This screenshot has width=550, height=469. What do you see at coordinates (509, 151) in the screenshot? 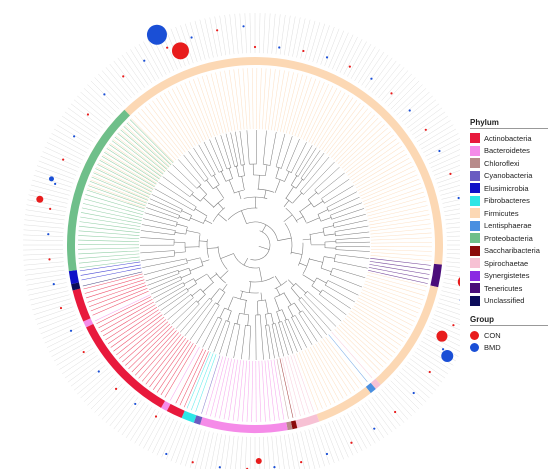
I see `phylum-legend-item: Bacteroidetes` at bounding box center [509, 151].